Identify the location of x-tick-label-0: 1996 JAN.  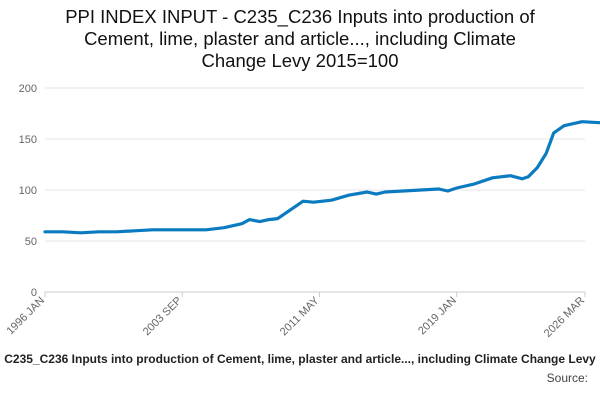
(25, 316).